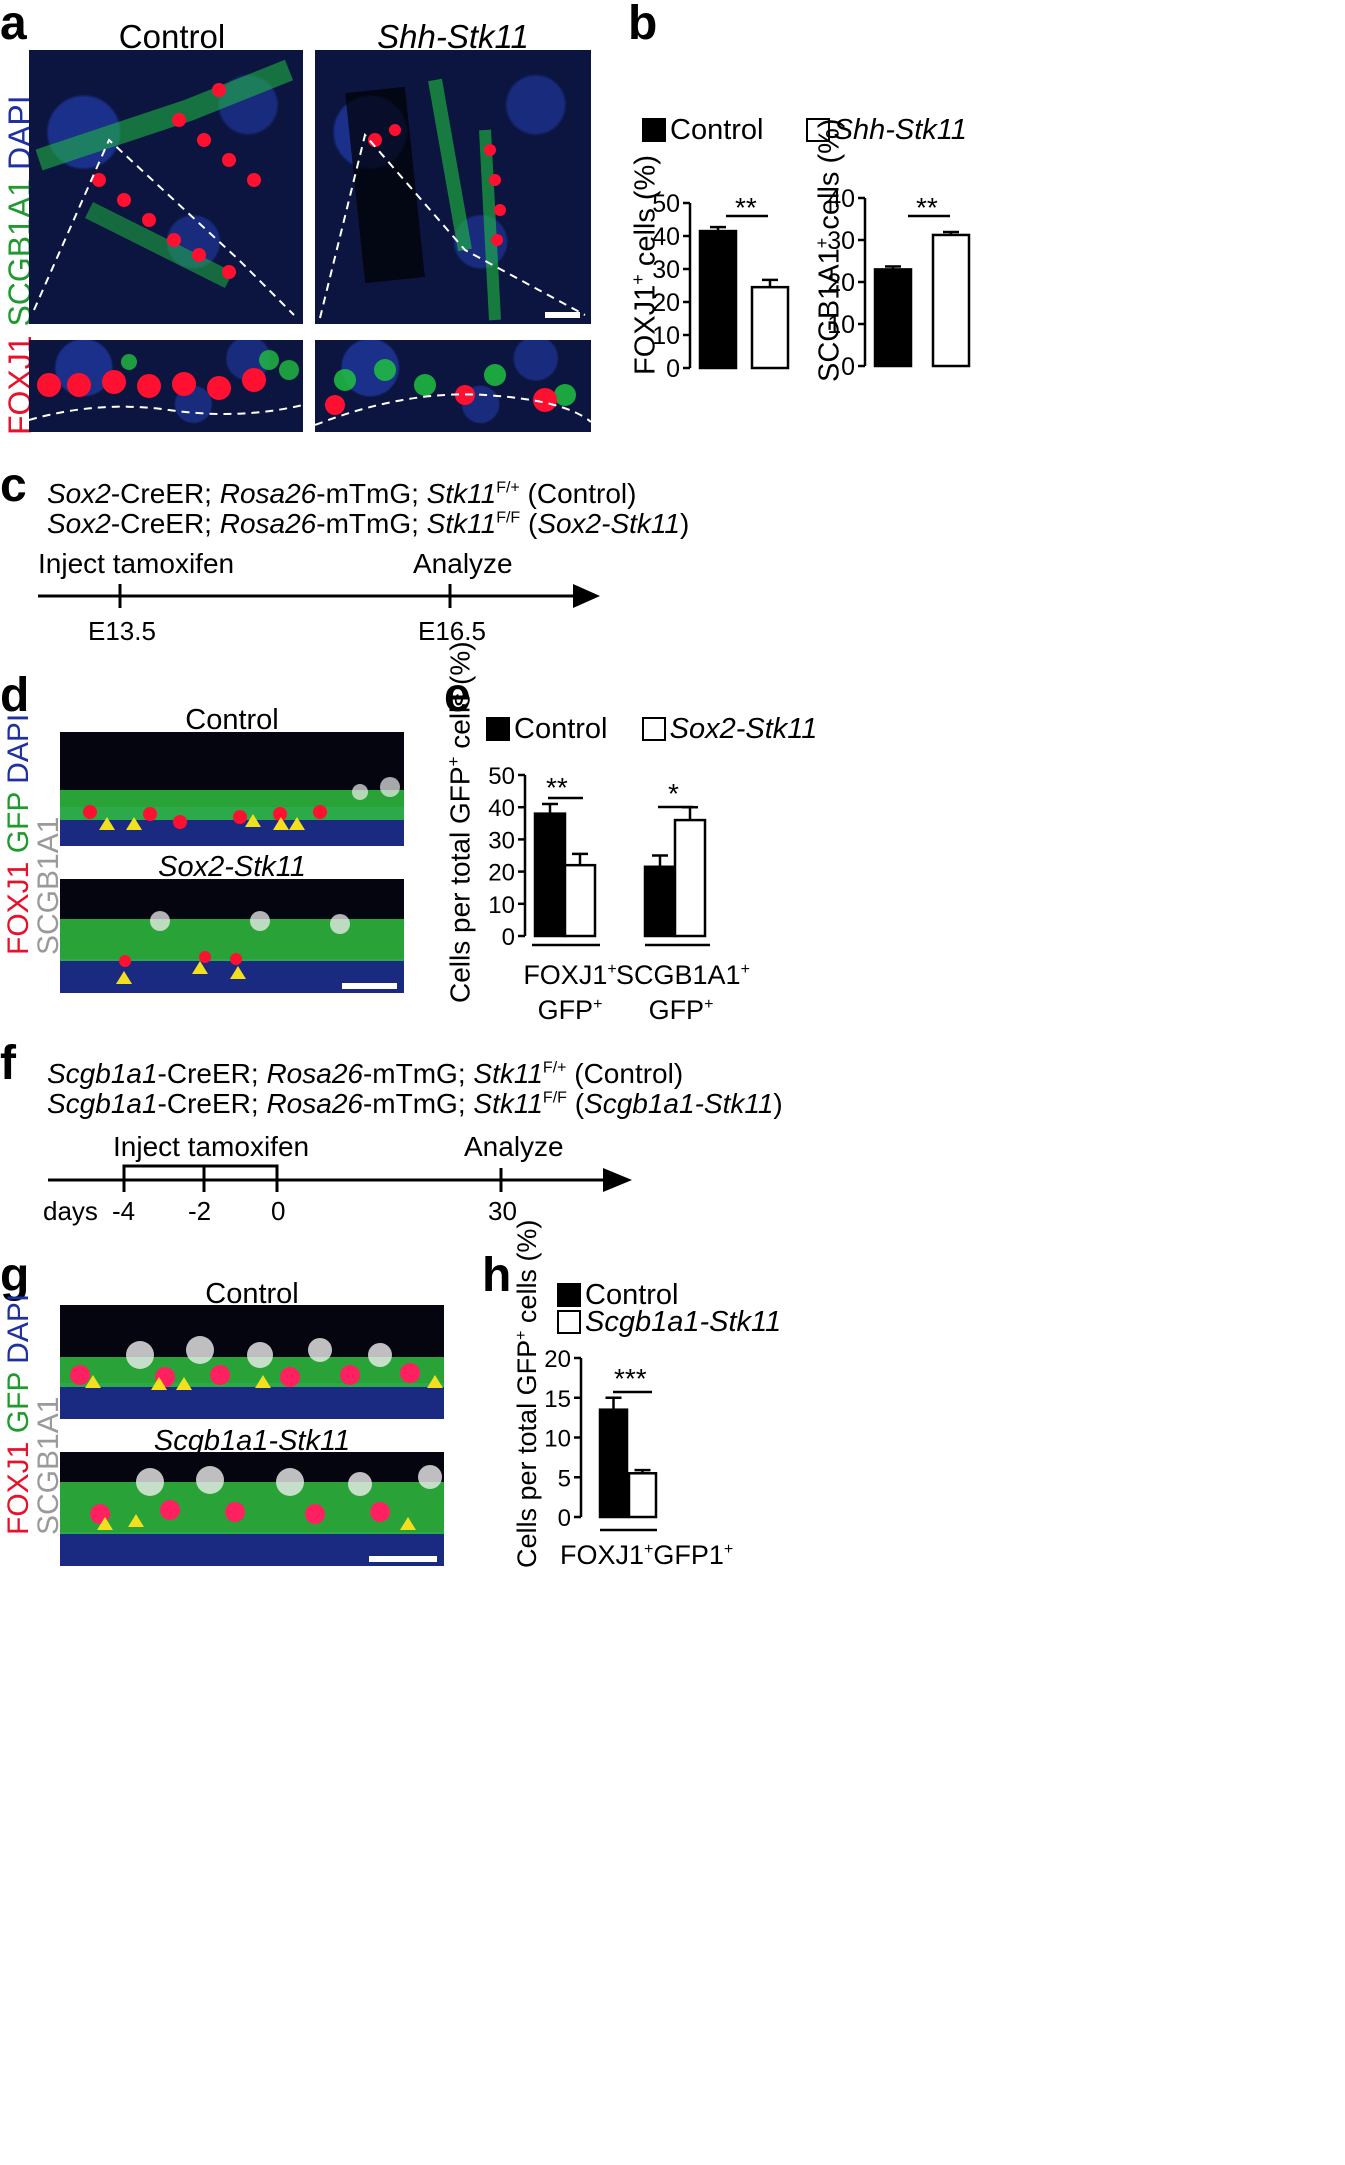  What do you see at coordinates (13, 485) in the screenshot?
I see `panel-label-c: c` at bounding box center [13, 485].